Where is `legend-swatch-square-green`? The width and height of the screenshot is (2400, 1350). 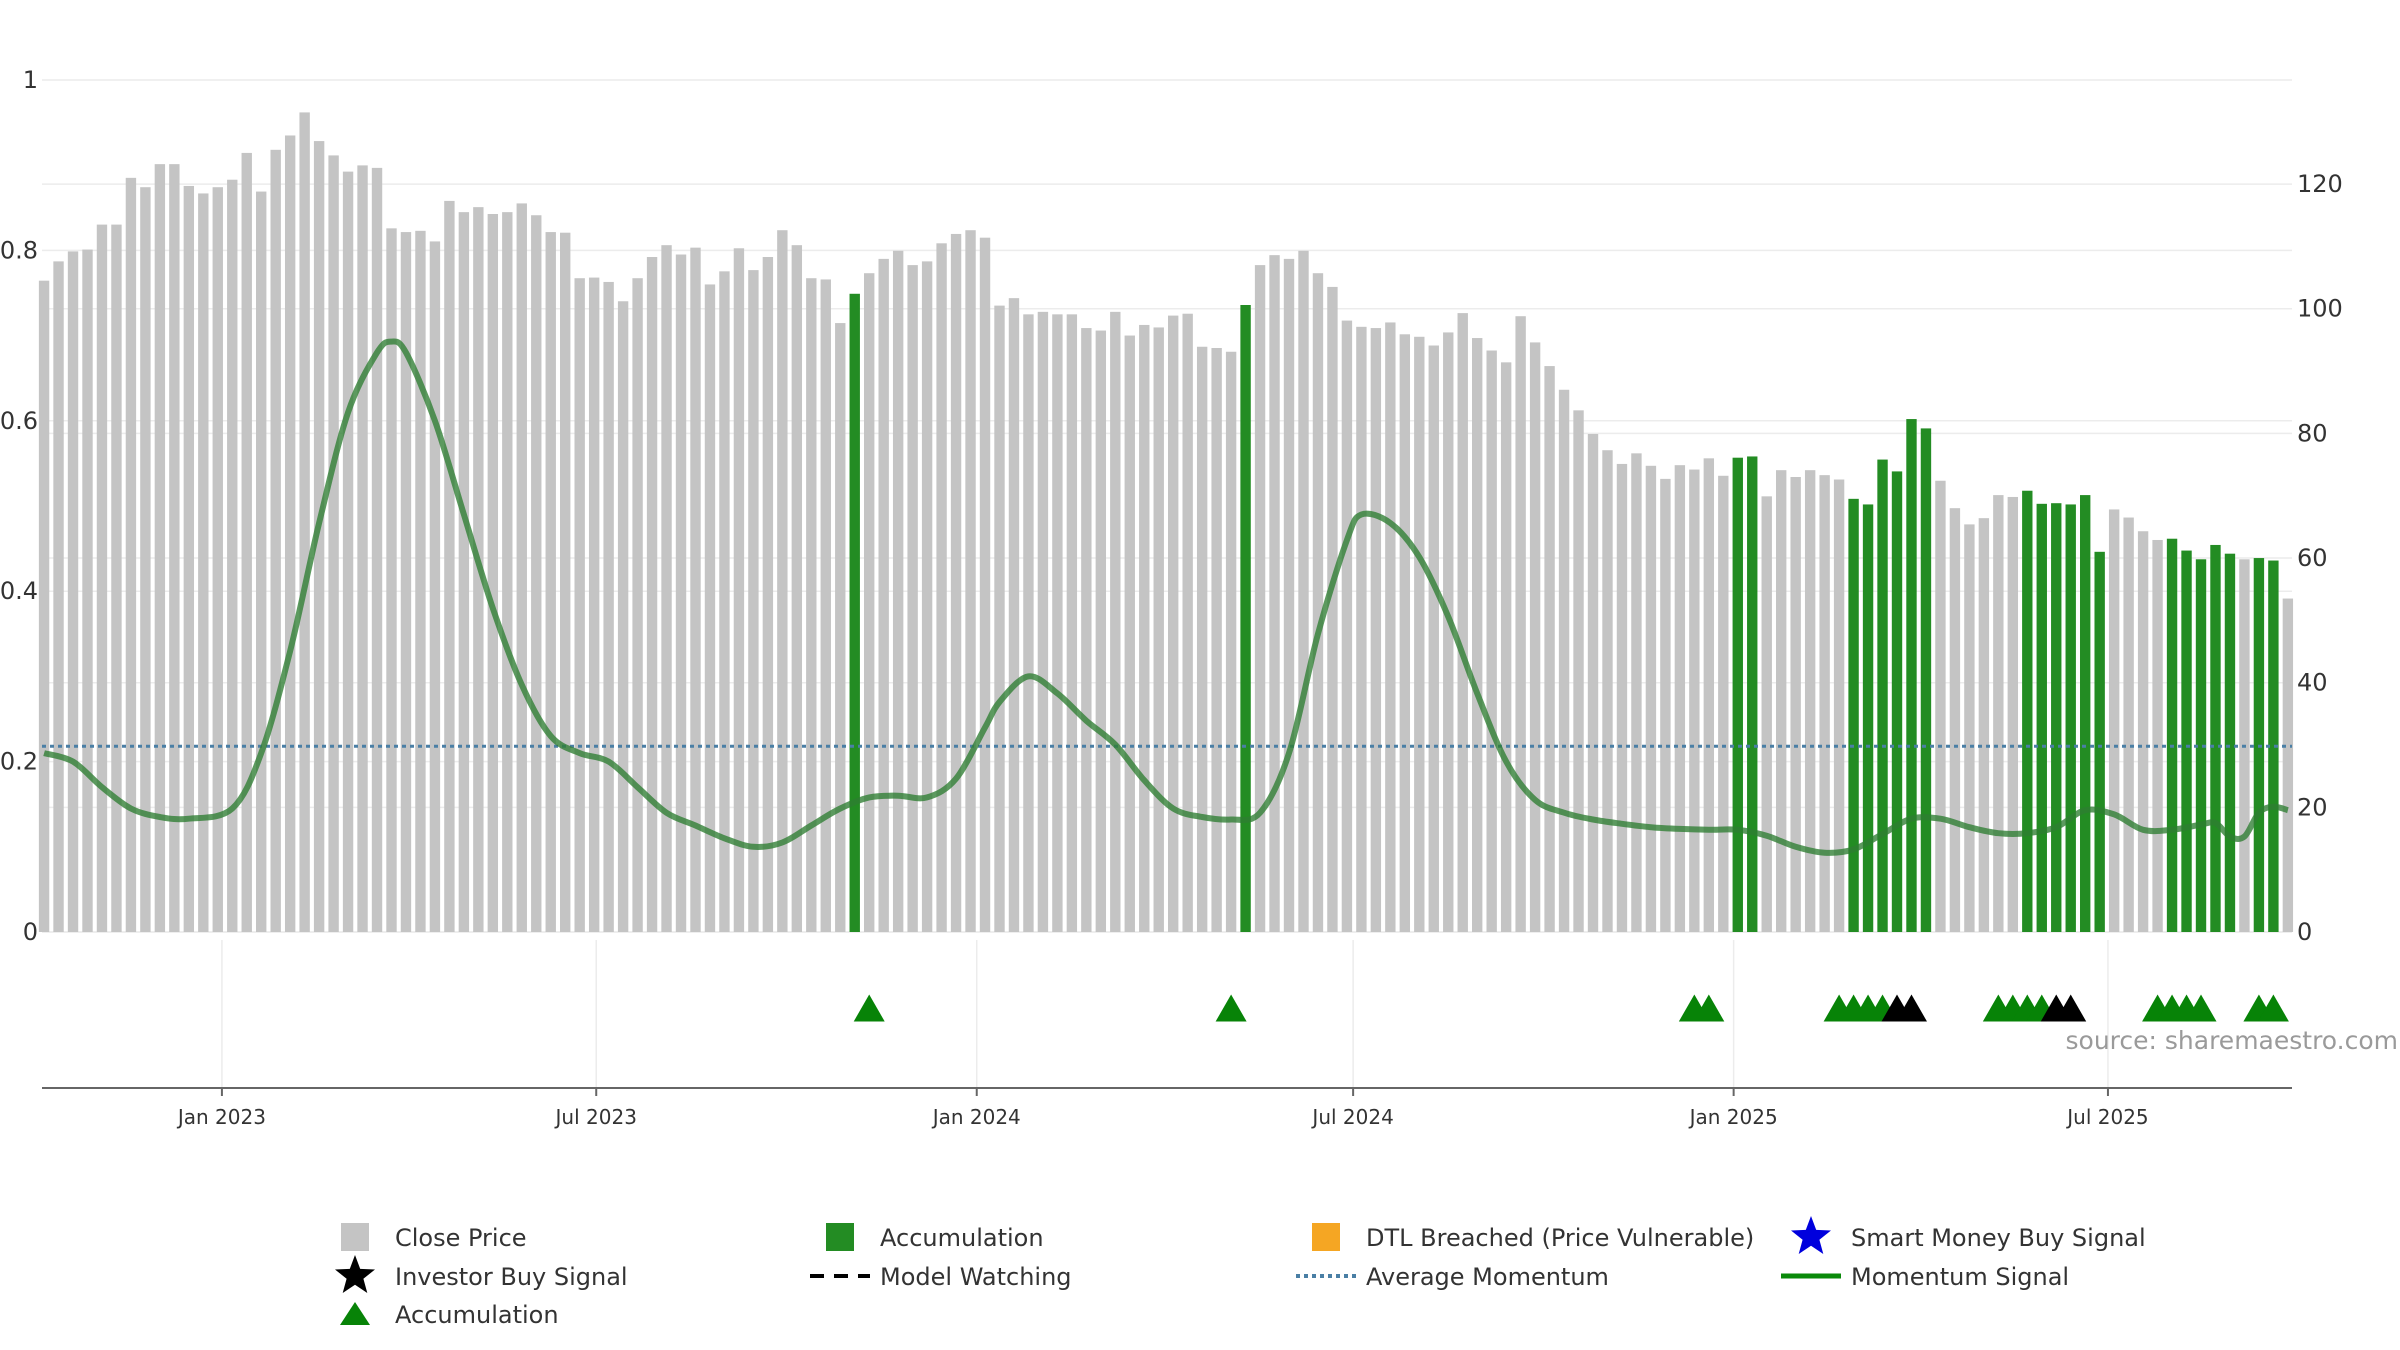 legend-swatch-square-green is located at coordinates (840, 1237).